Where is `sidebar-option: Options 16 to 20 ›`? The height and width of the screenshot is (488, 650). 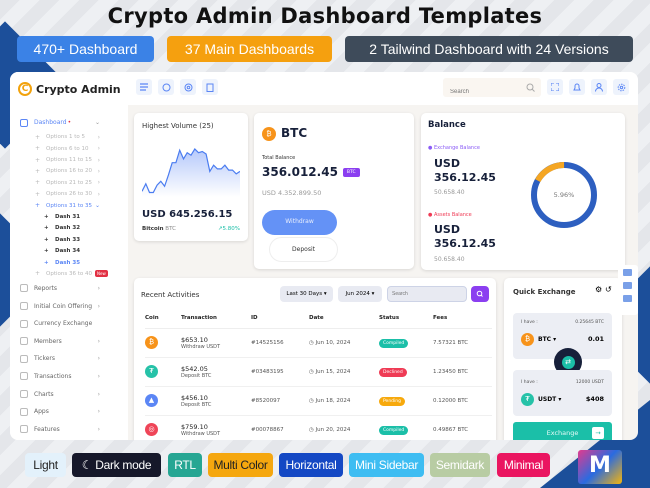
sidebar-option: Options 16 to 20 › is located at coordinates (69, 171).